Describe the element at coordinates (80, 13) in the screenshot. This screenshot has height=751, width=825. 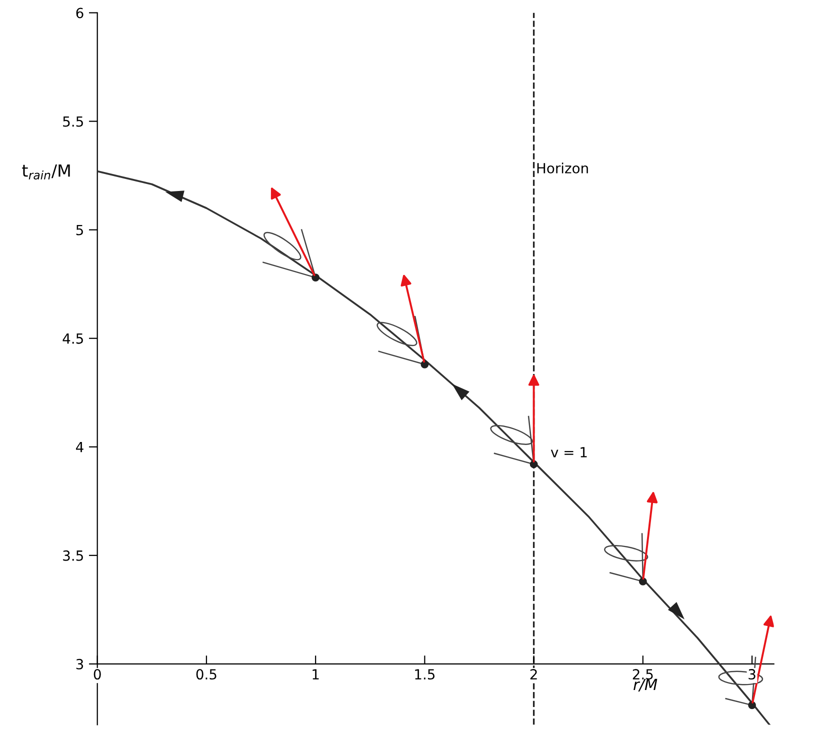
I see `y-tick-label: 6` at that location.